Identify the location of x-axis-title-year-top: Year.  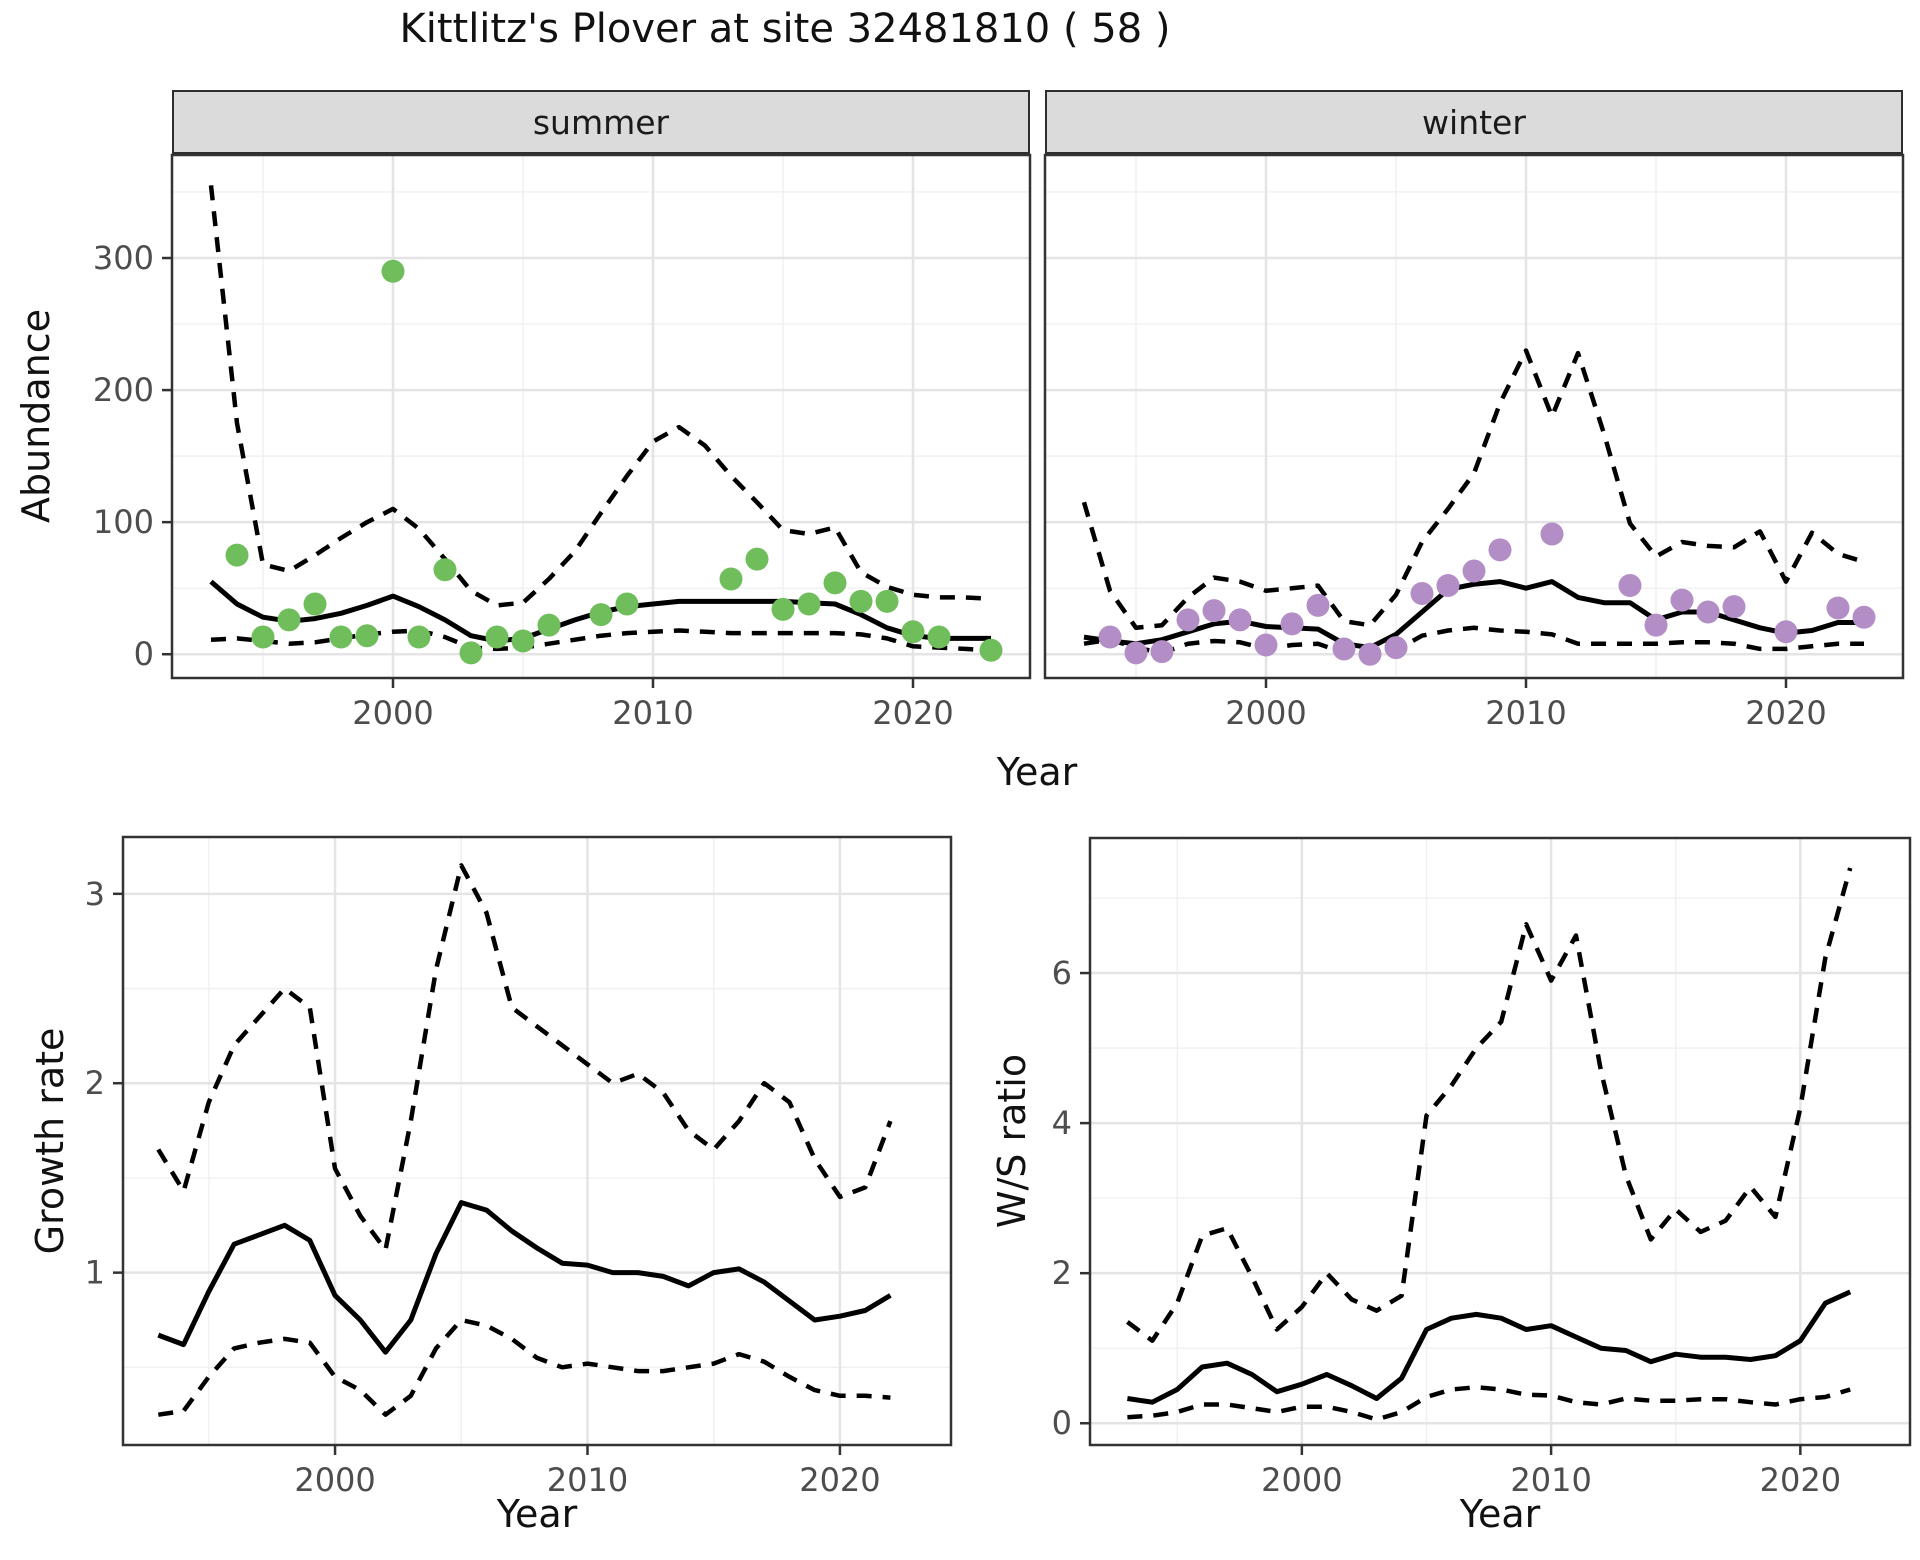
(1037, 772).